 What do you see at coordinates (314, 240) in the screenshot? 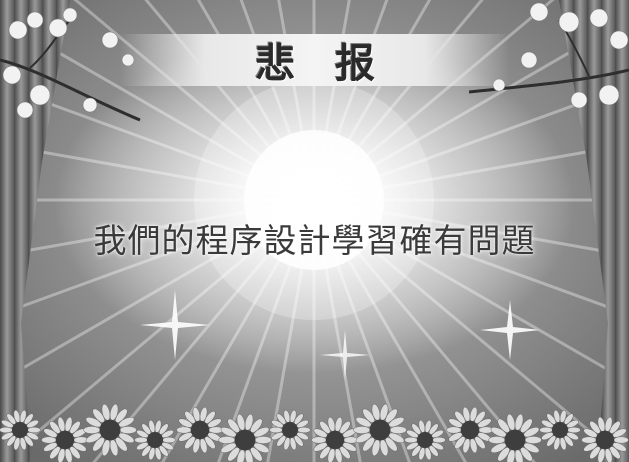
I see `headline-message: 我們的程序設計學習確有問題` at bounding box center [314, 240].